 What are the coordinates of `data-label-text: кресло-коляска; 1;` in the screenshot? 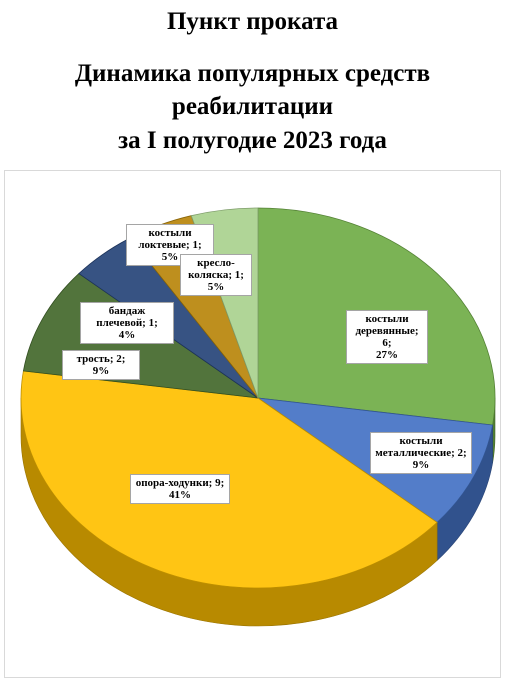 It's located at (216, 269).